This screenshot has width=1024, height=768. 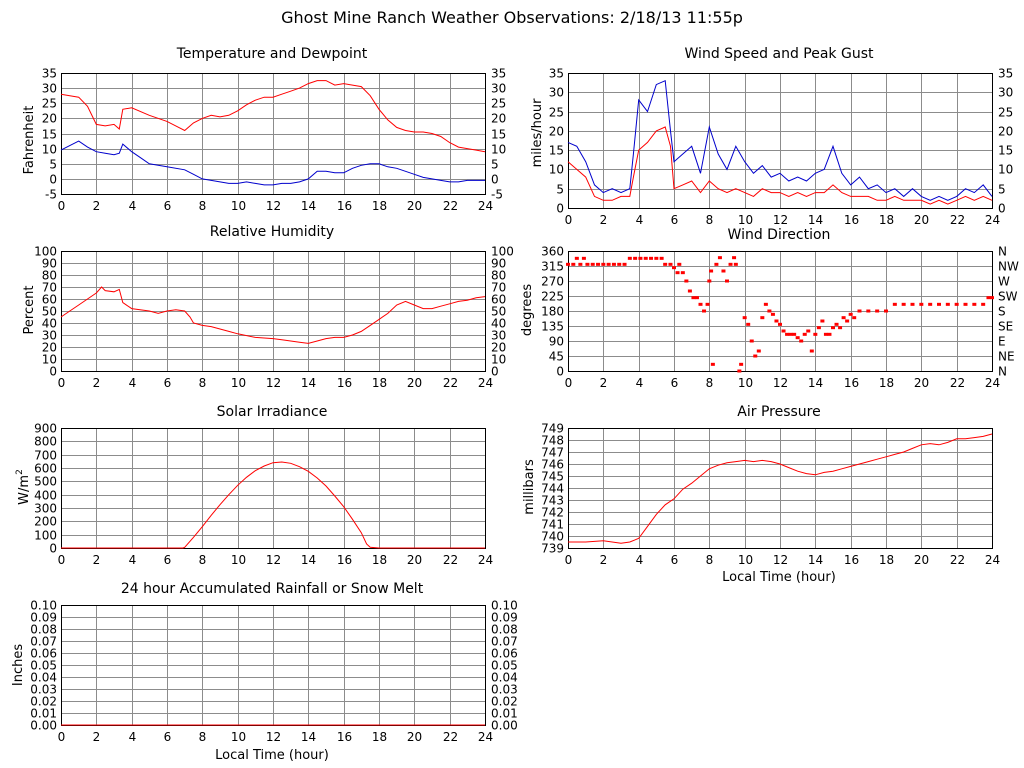 What do you see at coordinates (43, 618) in the screenshot?
I see `y-tick-label: 0.09` at bounding box center [43, 618].